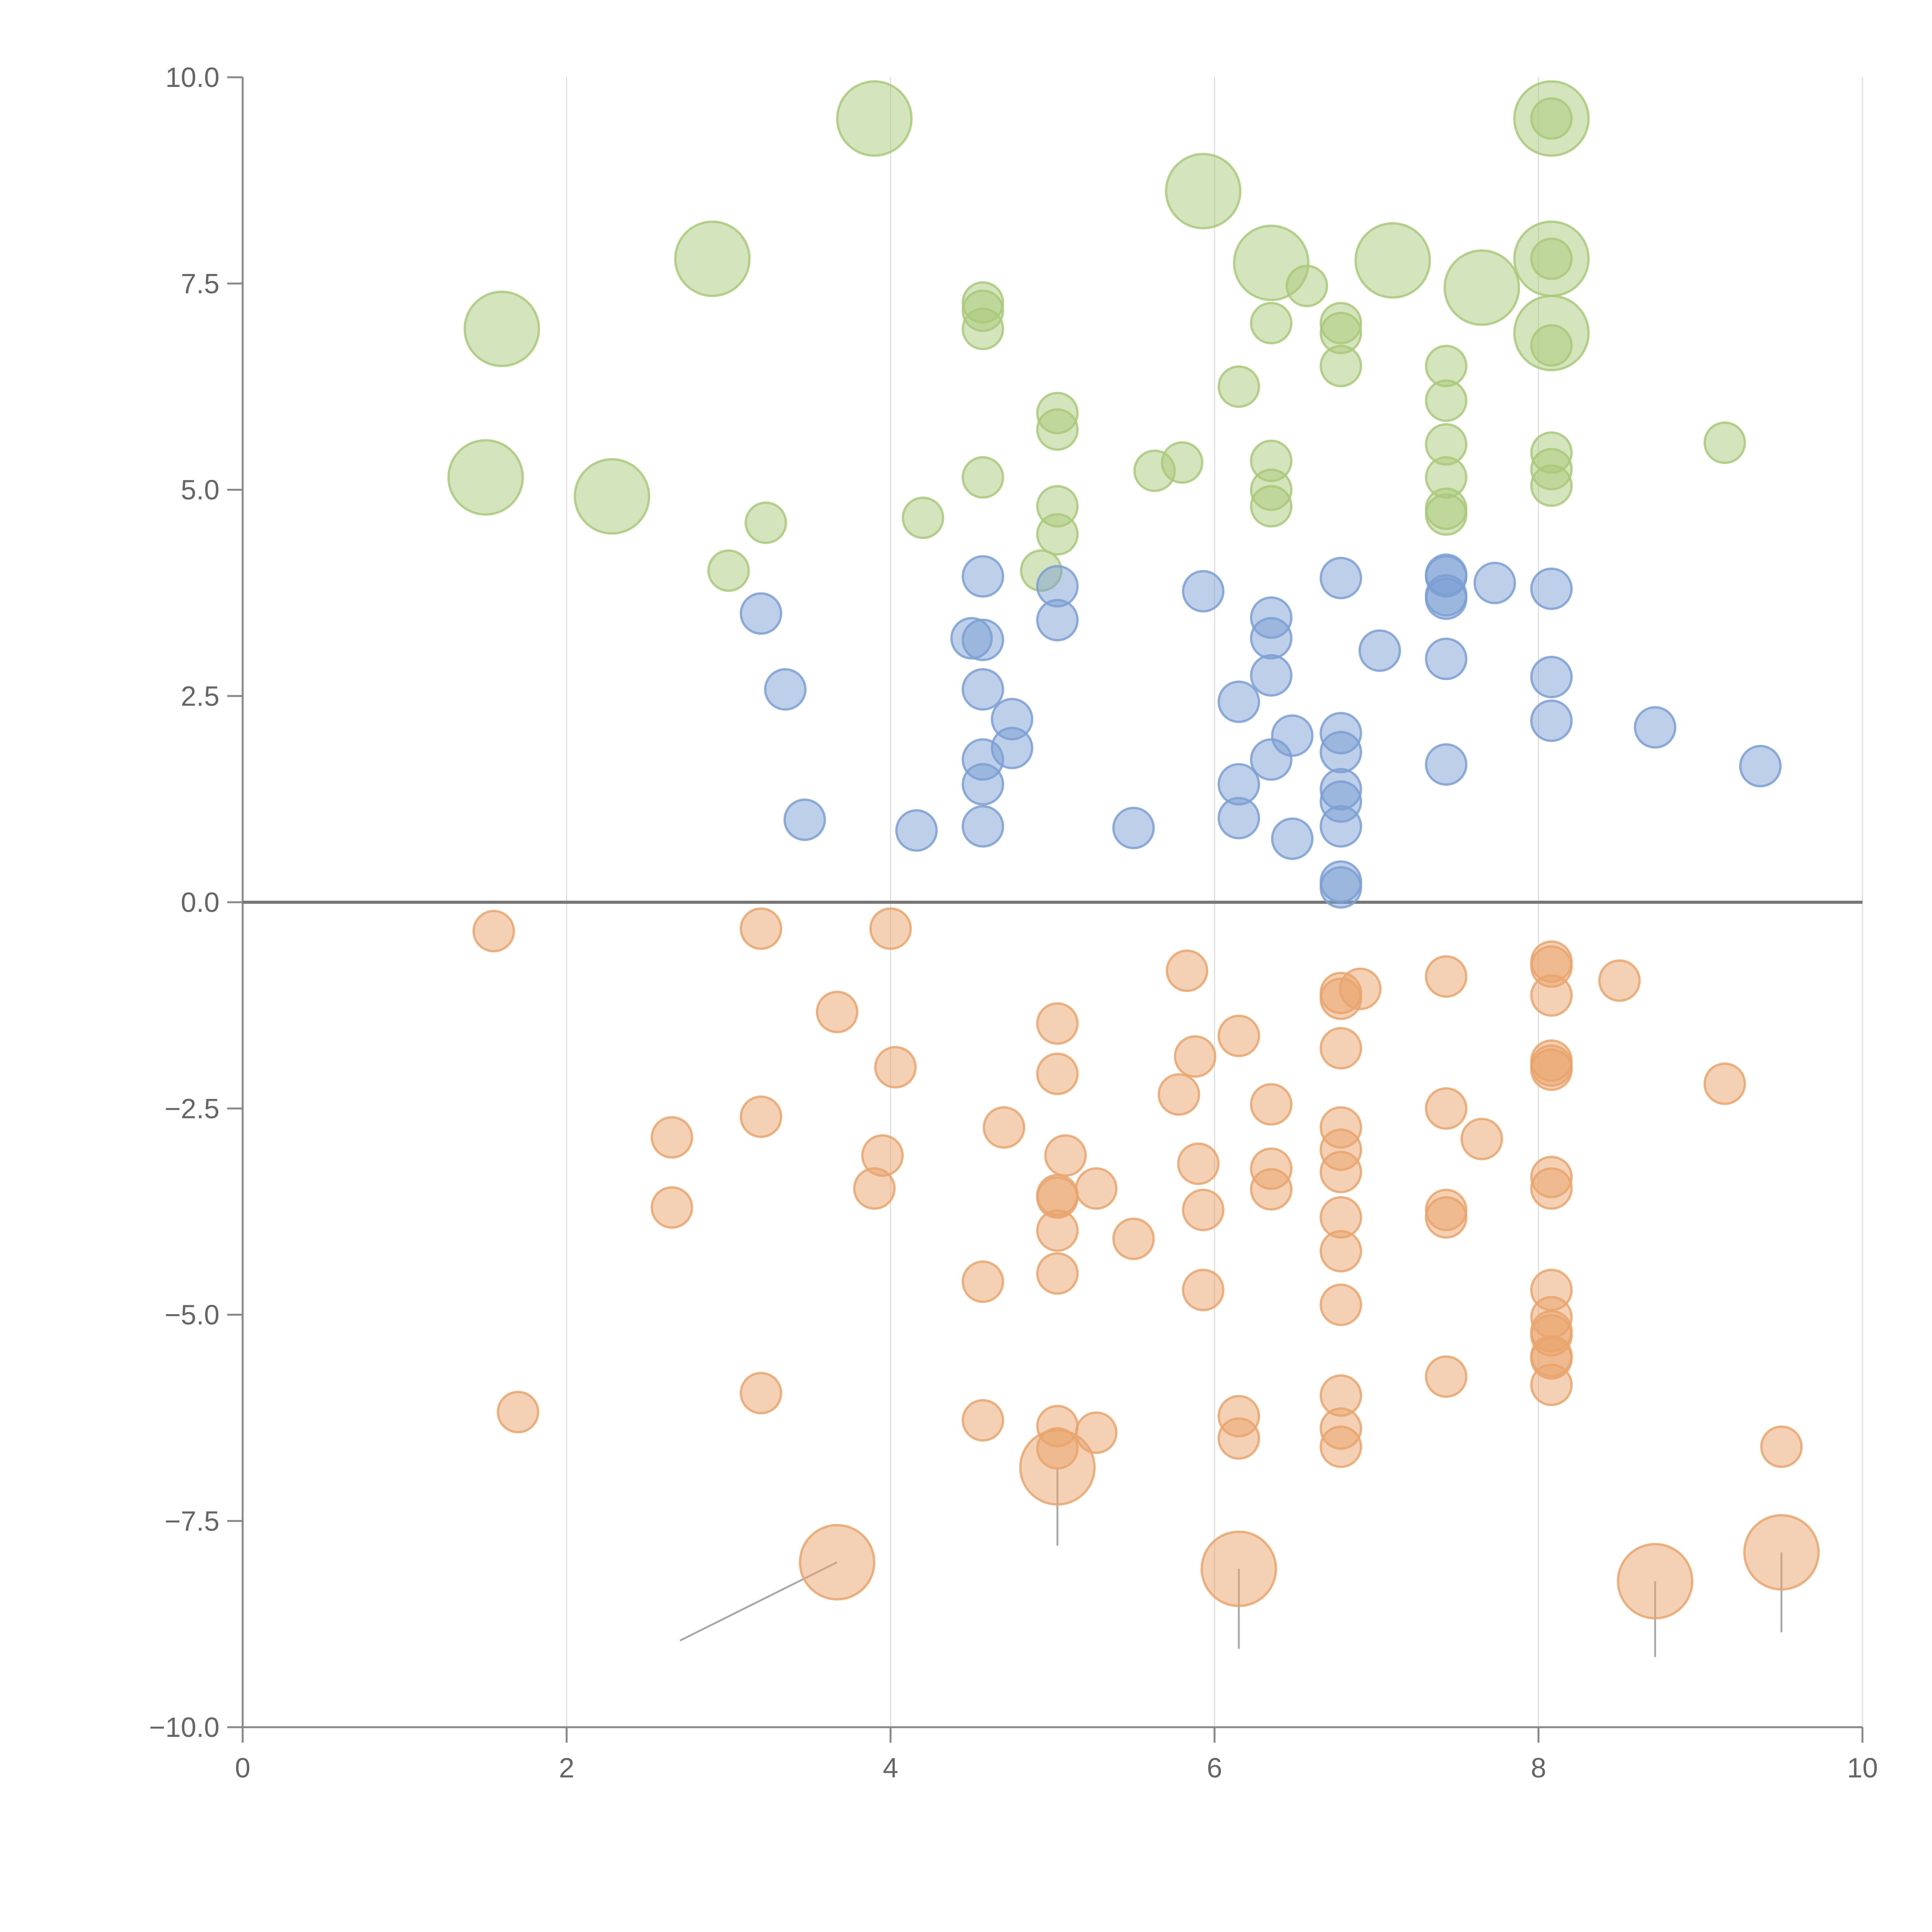 This screenshot has width=1932, height=1932. I want to click on x-tick-label: 4, so click(891, 1769).